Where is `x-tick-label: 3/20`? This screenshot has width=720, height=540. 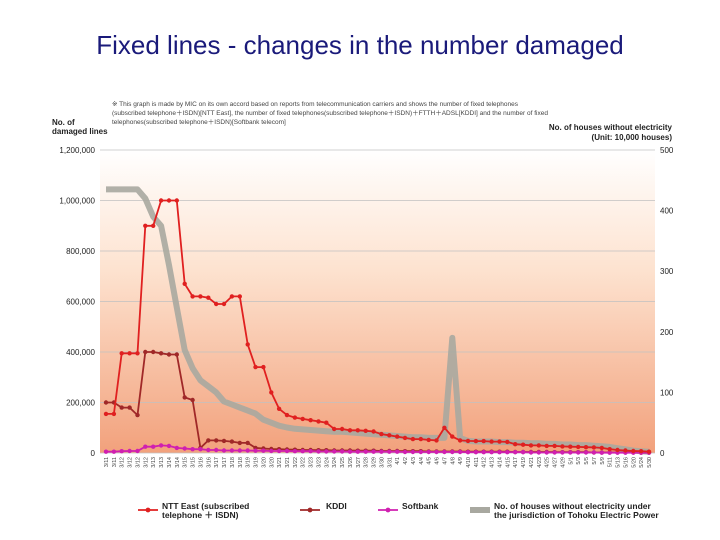
x-tick-label: 3/20 is located at coordinates (264, 462).